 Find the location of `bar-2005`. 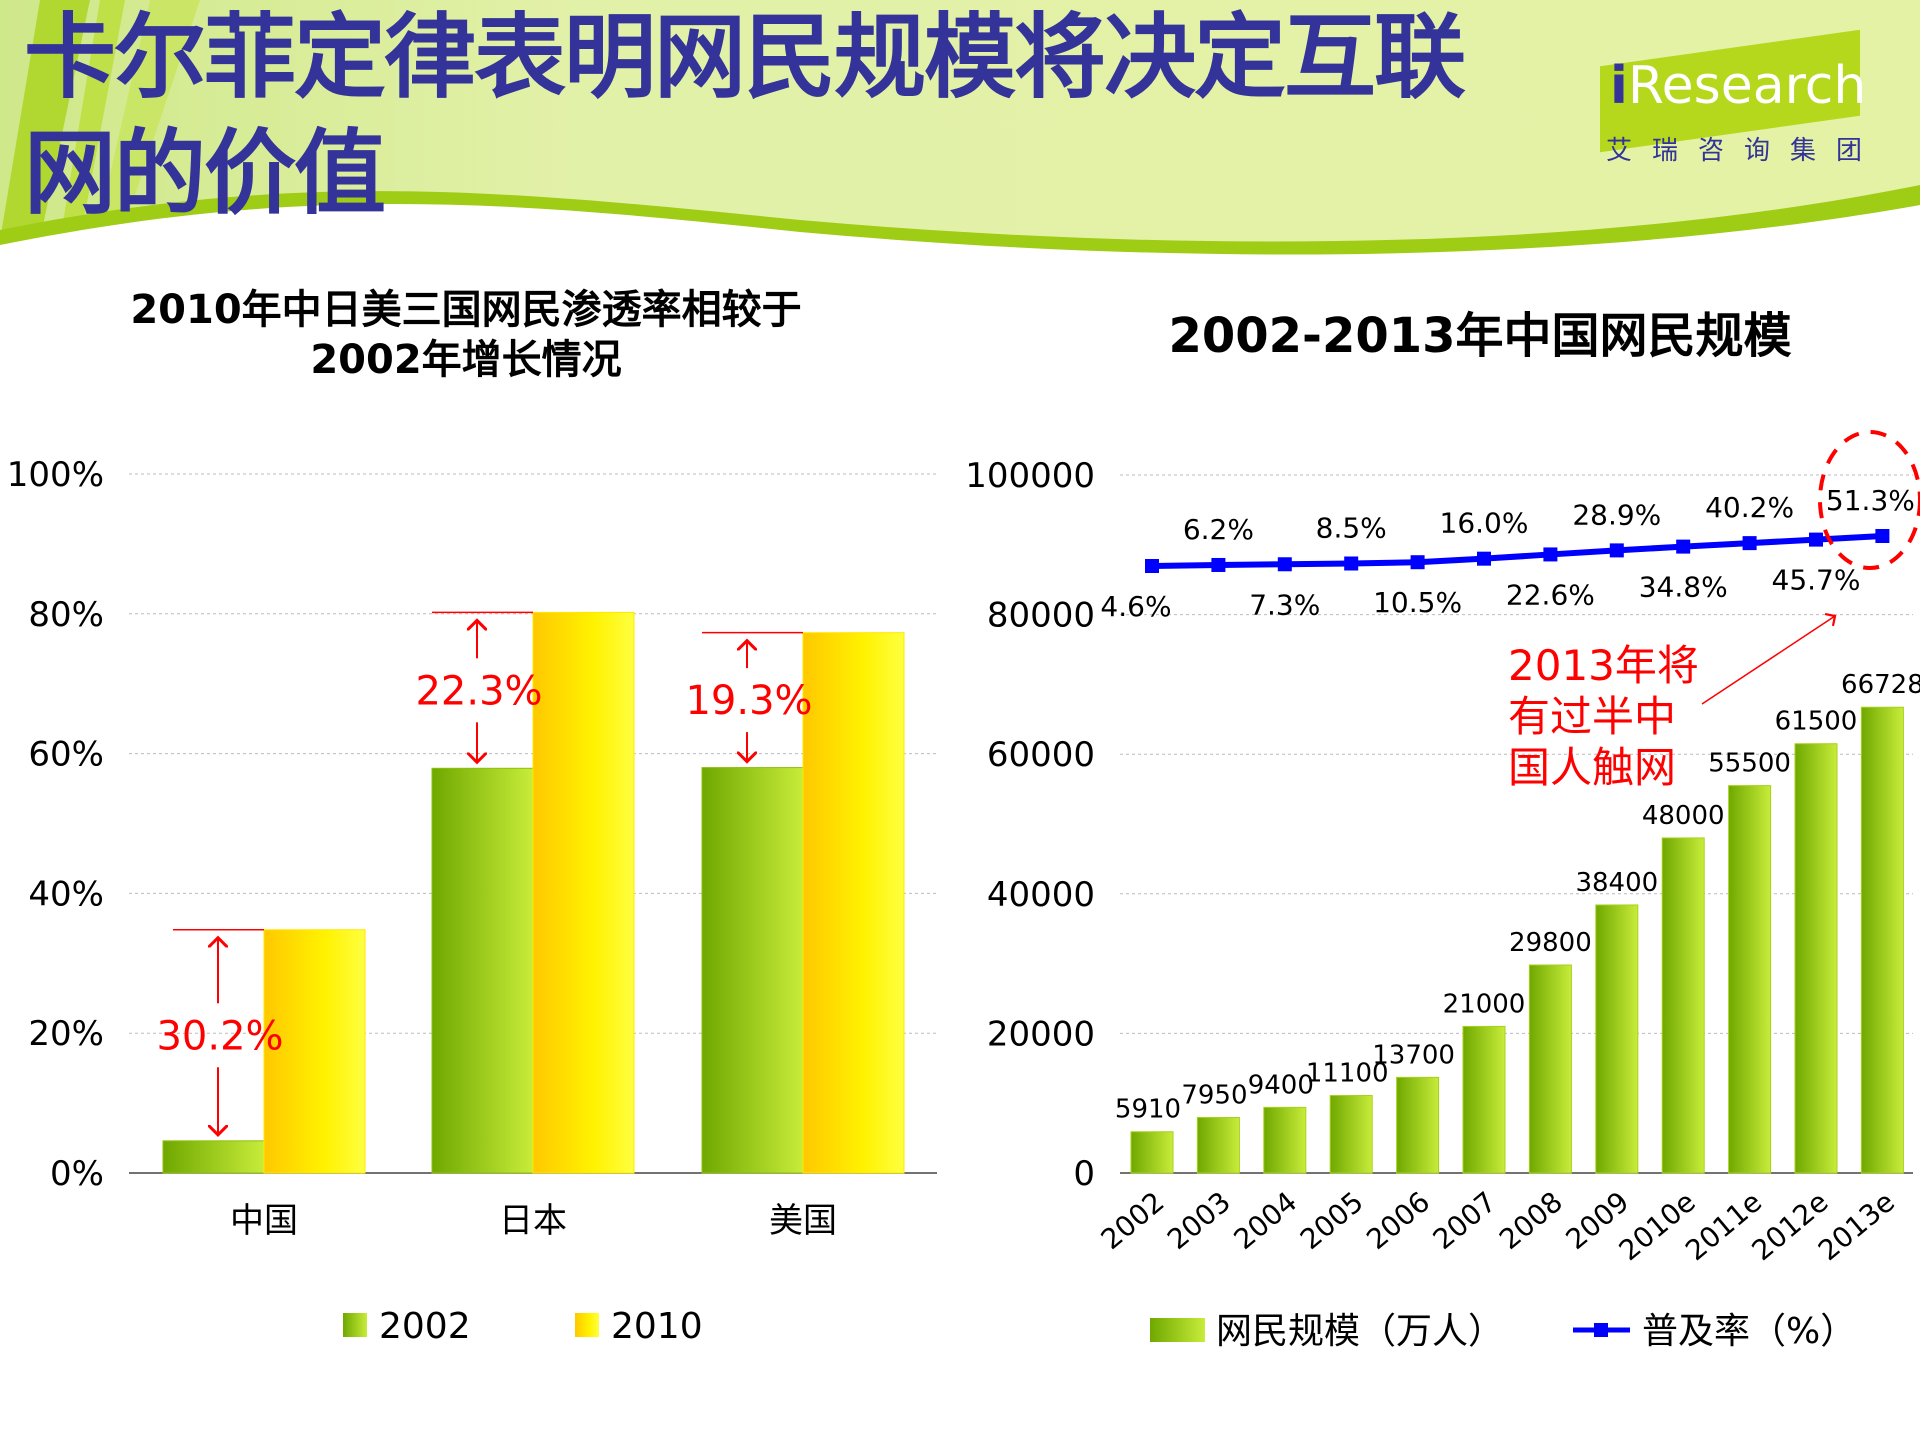

bar-2005 is located at coordinates (1351, 1134).